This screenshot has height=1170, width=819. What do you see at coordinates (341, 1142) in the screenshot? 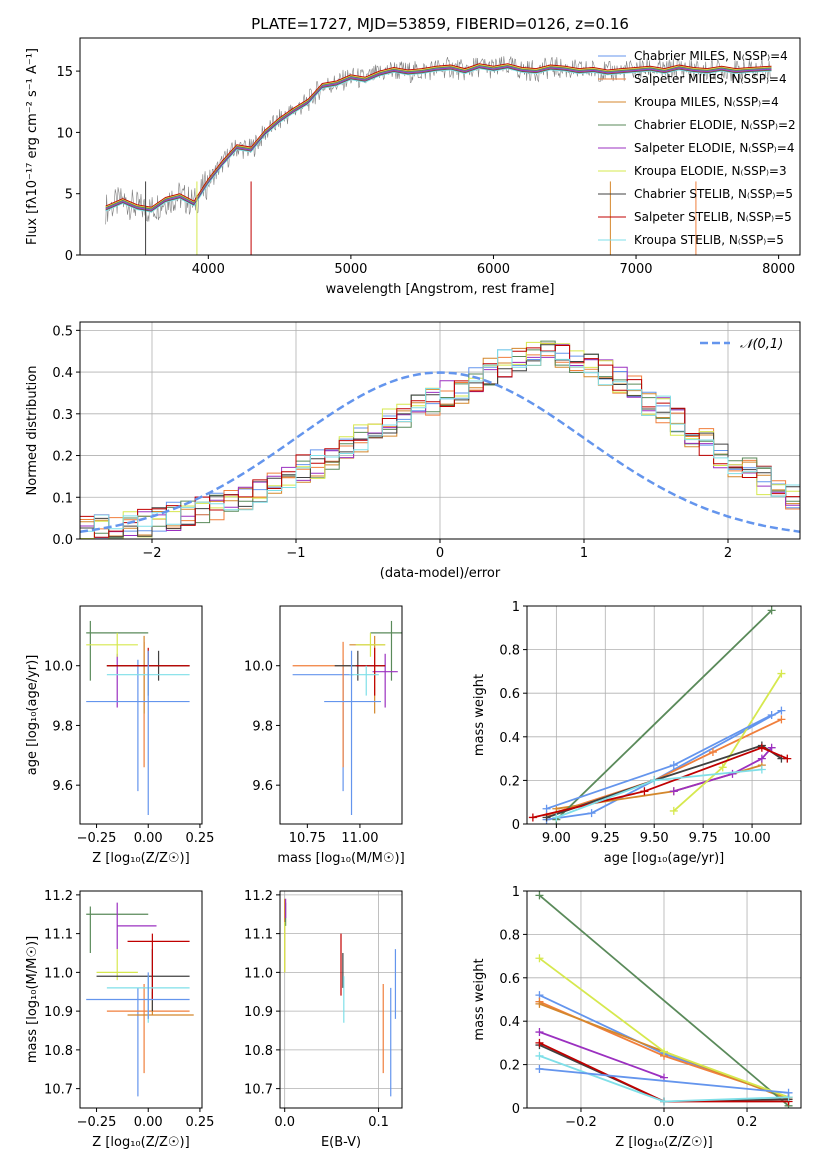
I see `x-axis-label: E(B-V)` at bounding box center [341, 1142].